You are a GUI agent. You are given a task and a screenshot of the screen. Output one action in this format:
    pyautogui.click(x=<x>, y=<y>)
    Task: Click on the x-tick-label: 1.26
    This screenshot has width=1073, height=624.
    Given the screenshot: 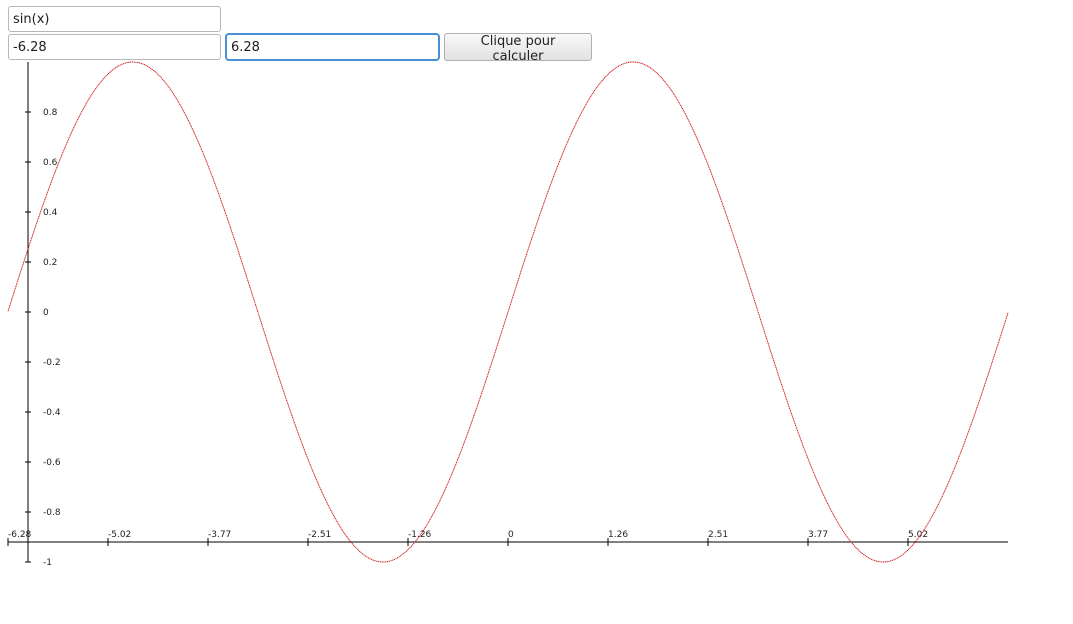 What is the action you would take?
    pyautogui.click(x=618, y=535)
    